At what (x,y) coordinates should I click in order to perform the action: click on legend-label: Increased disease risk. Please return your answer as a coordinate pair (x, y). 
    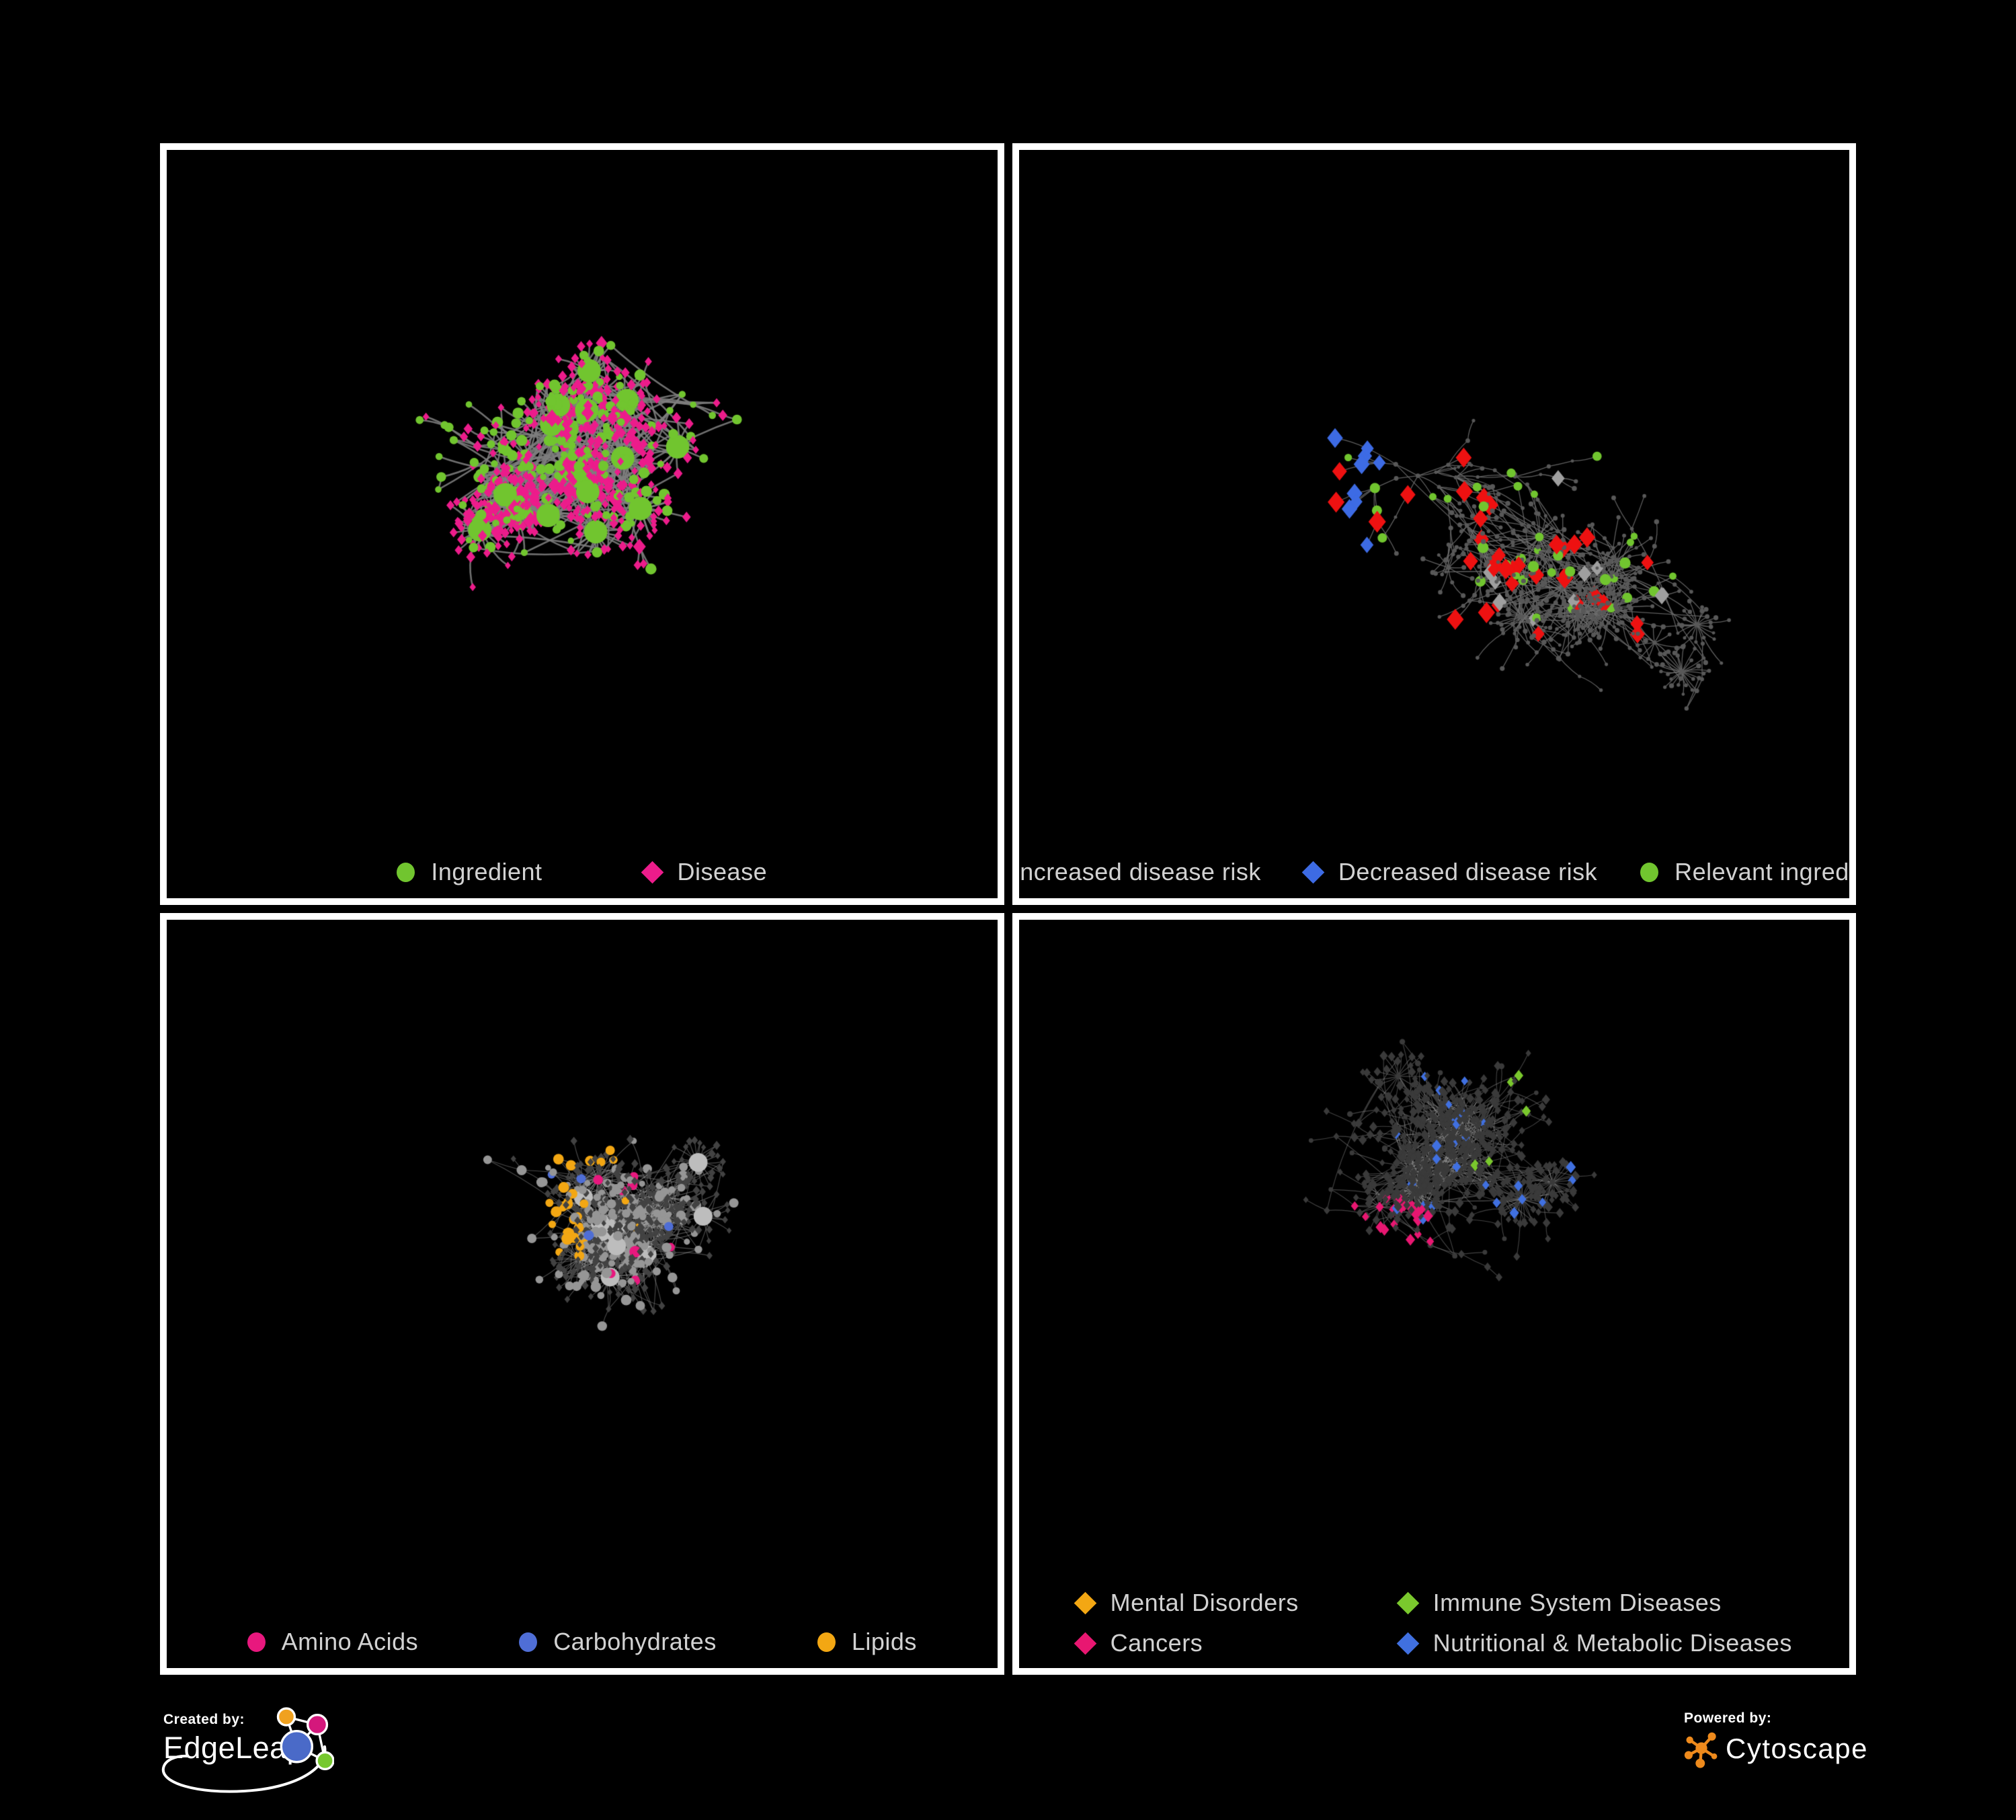
    Looking at the image, I should click on (1136, 871).